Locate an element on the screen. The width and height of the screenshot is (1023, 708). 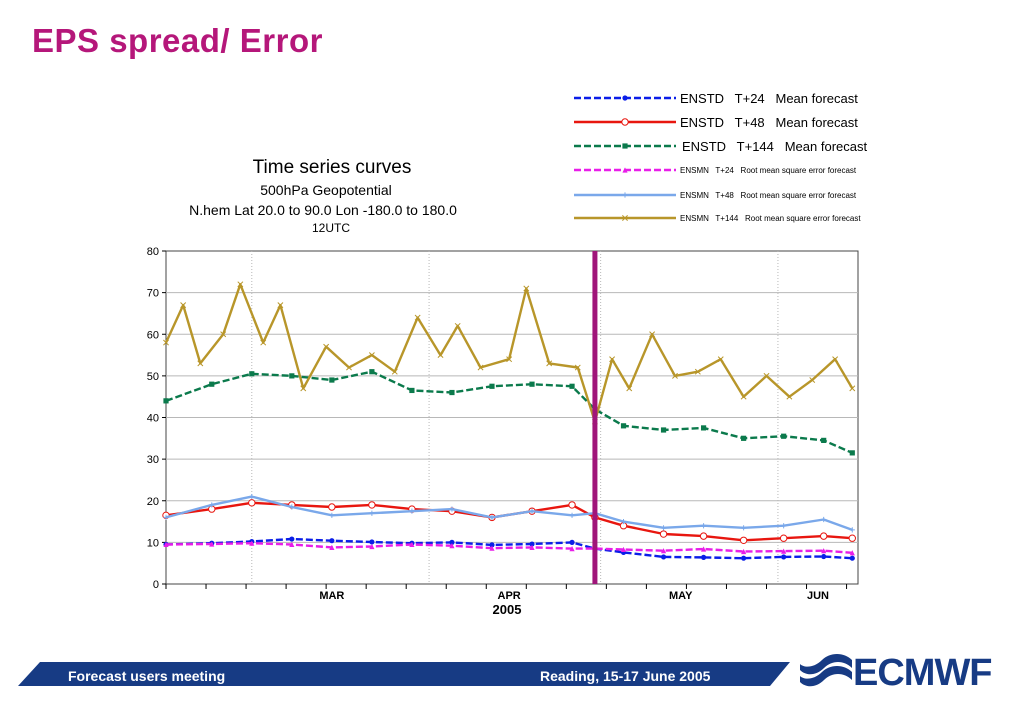
footer-event-date: Reading, 15-17 June 2005 is located at coordinates (625, 676).